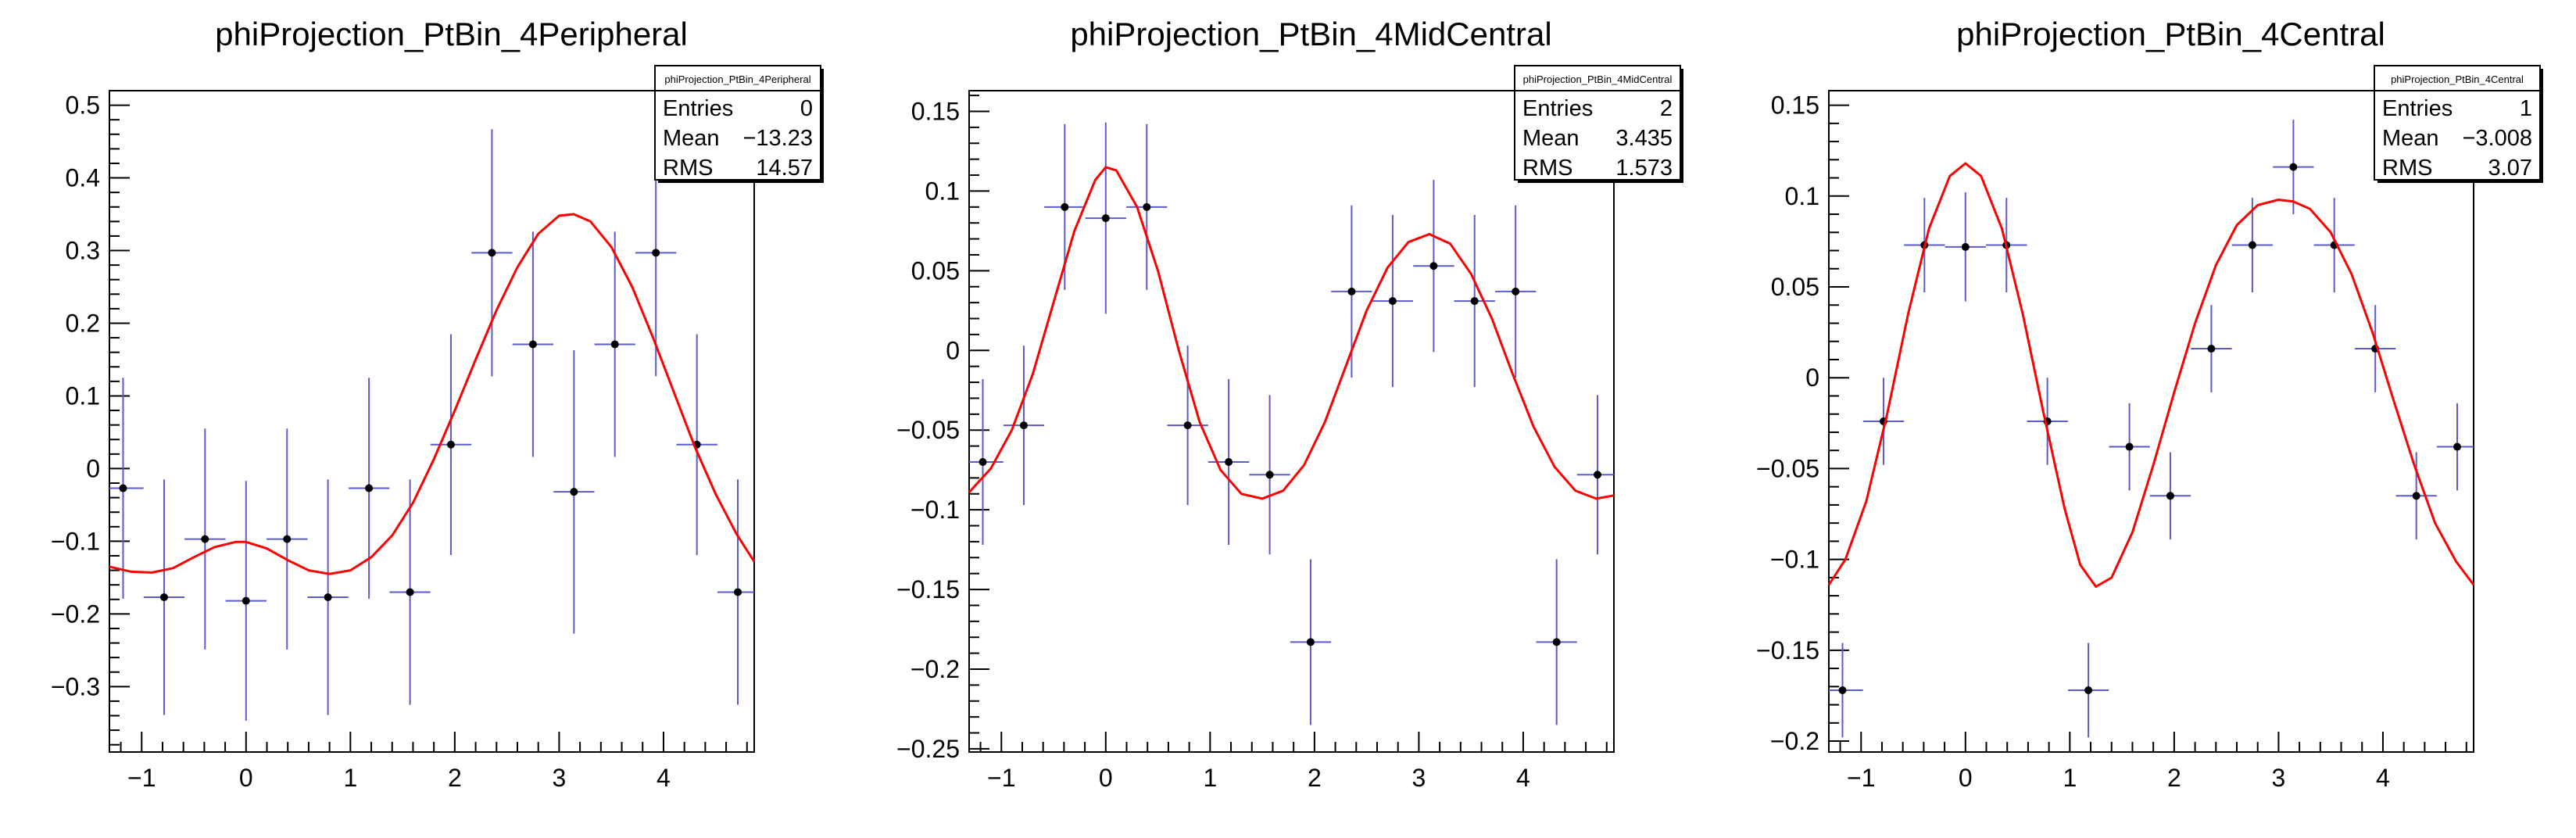  What do you see at coordinates (1644, 168) in the screenshot?
I see `stats-value: 1.573` at bounding box center [1644, 168].